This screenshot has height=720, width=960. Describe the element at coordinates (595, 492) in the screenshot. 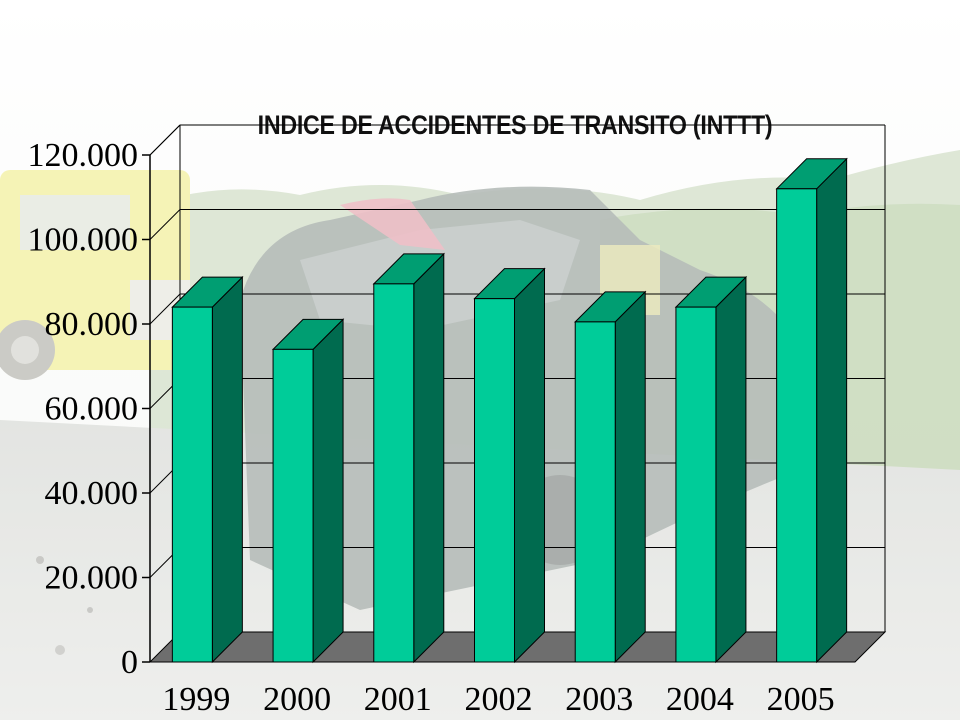

I see `bar-2003` at that location.